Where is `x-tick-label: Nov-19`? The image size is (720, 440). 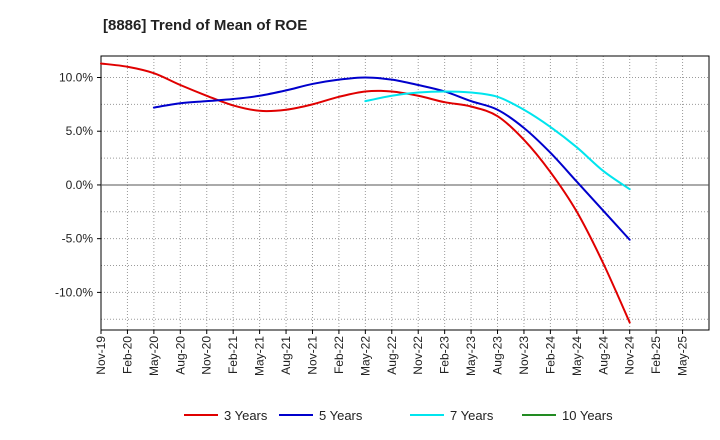
x-tick-label: Nov-19 is located at coordinates (101, 355).